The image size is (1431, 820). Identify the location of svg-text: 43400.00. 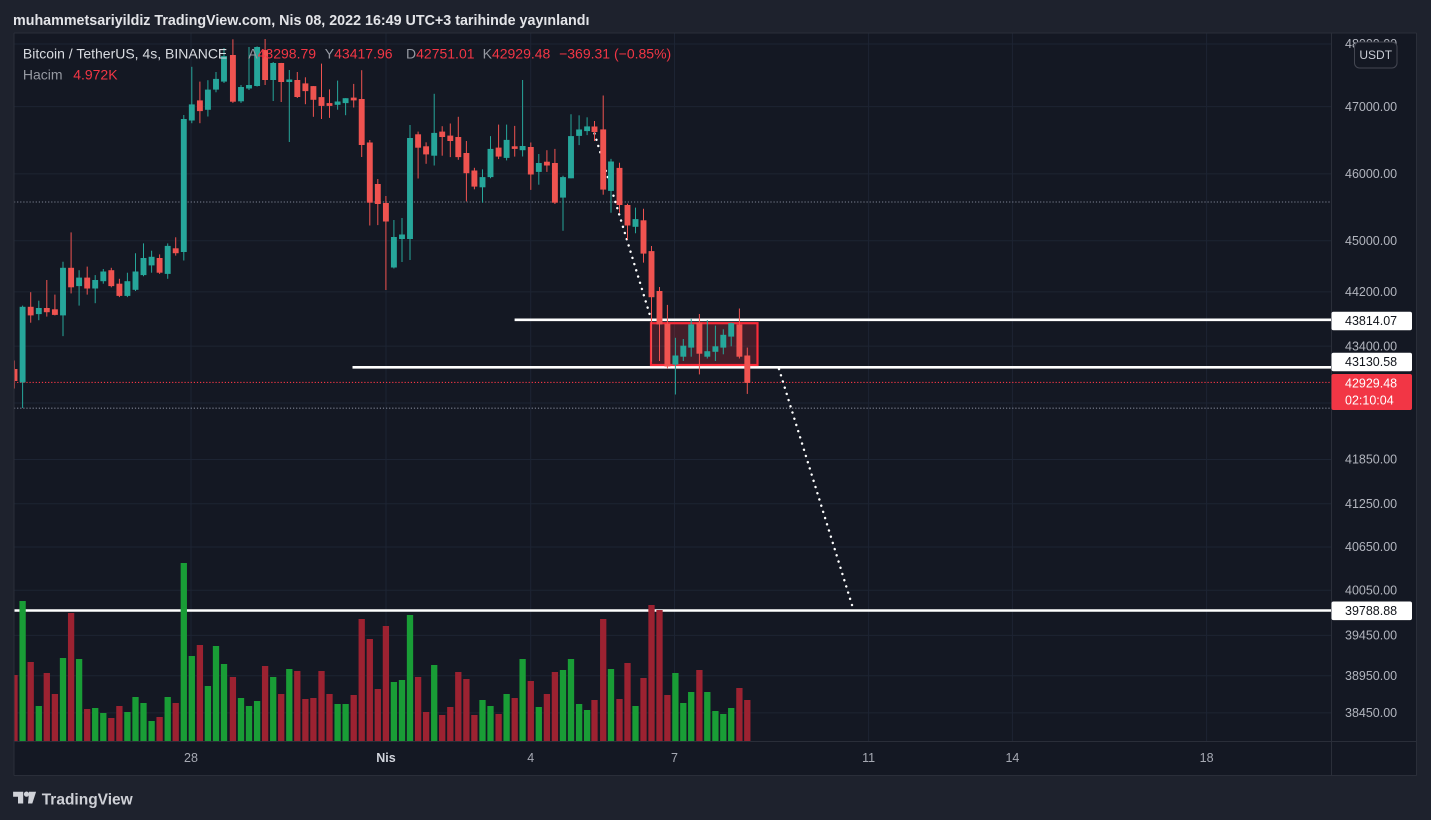
(1371, 346).